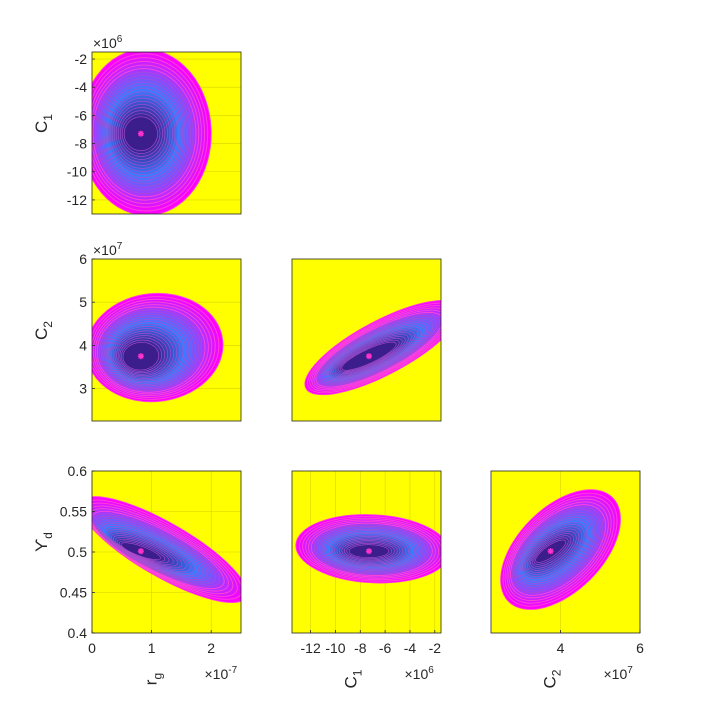 The width and height of the screenshot is (710, 710). Describe the element at coordinates (619, 673) in the screenshot. I see `x-axis-exponent: ×10⁷` at that location.